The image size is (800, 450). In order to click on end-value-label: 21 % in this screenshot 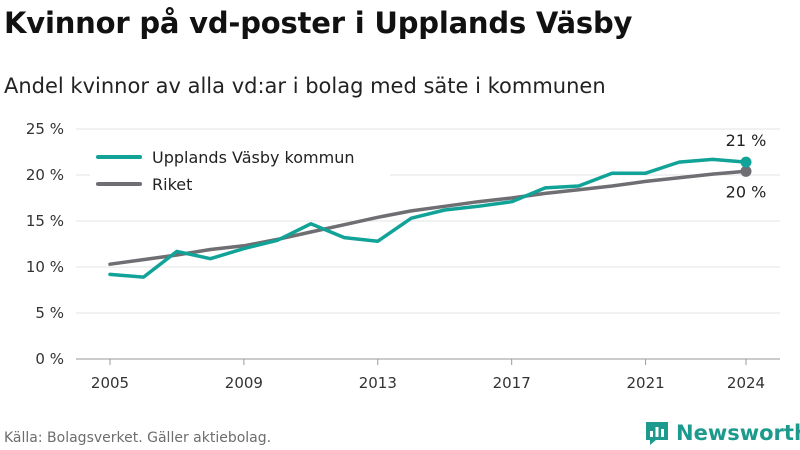, I will do `click(746, 140)`.